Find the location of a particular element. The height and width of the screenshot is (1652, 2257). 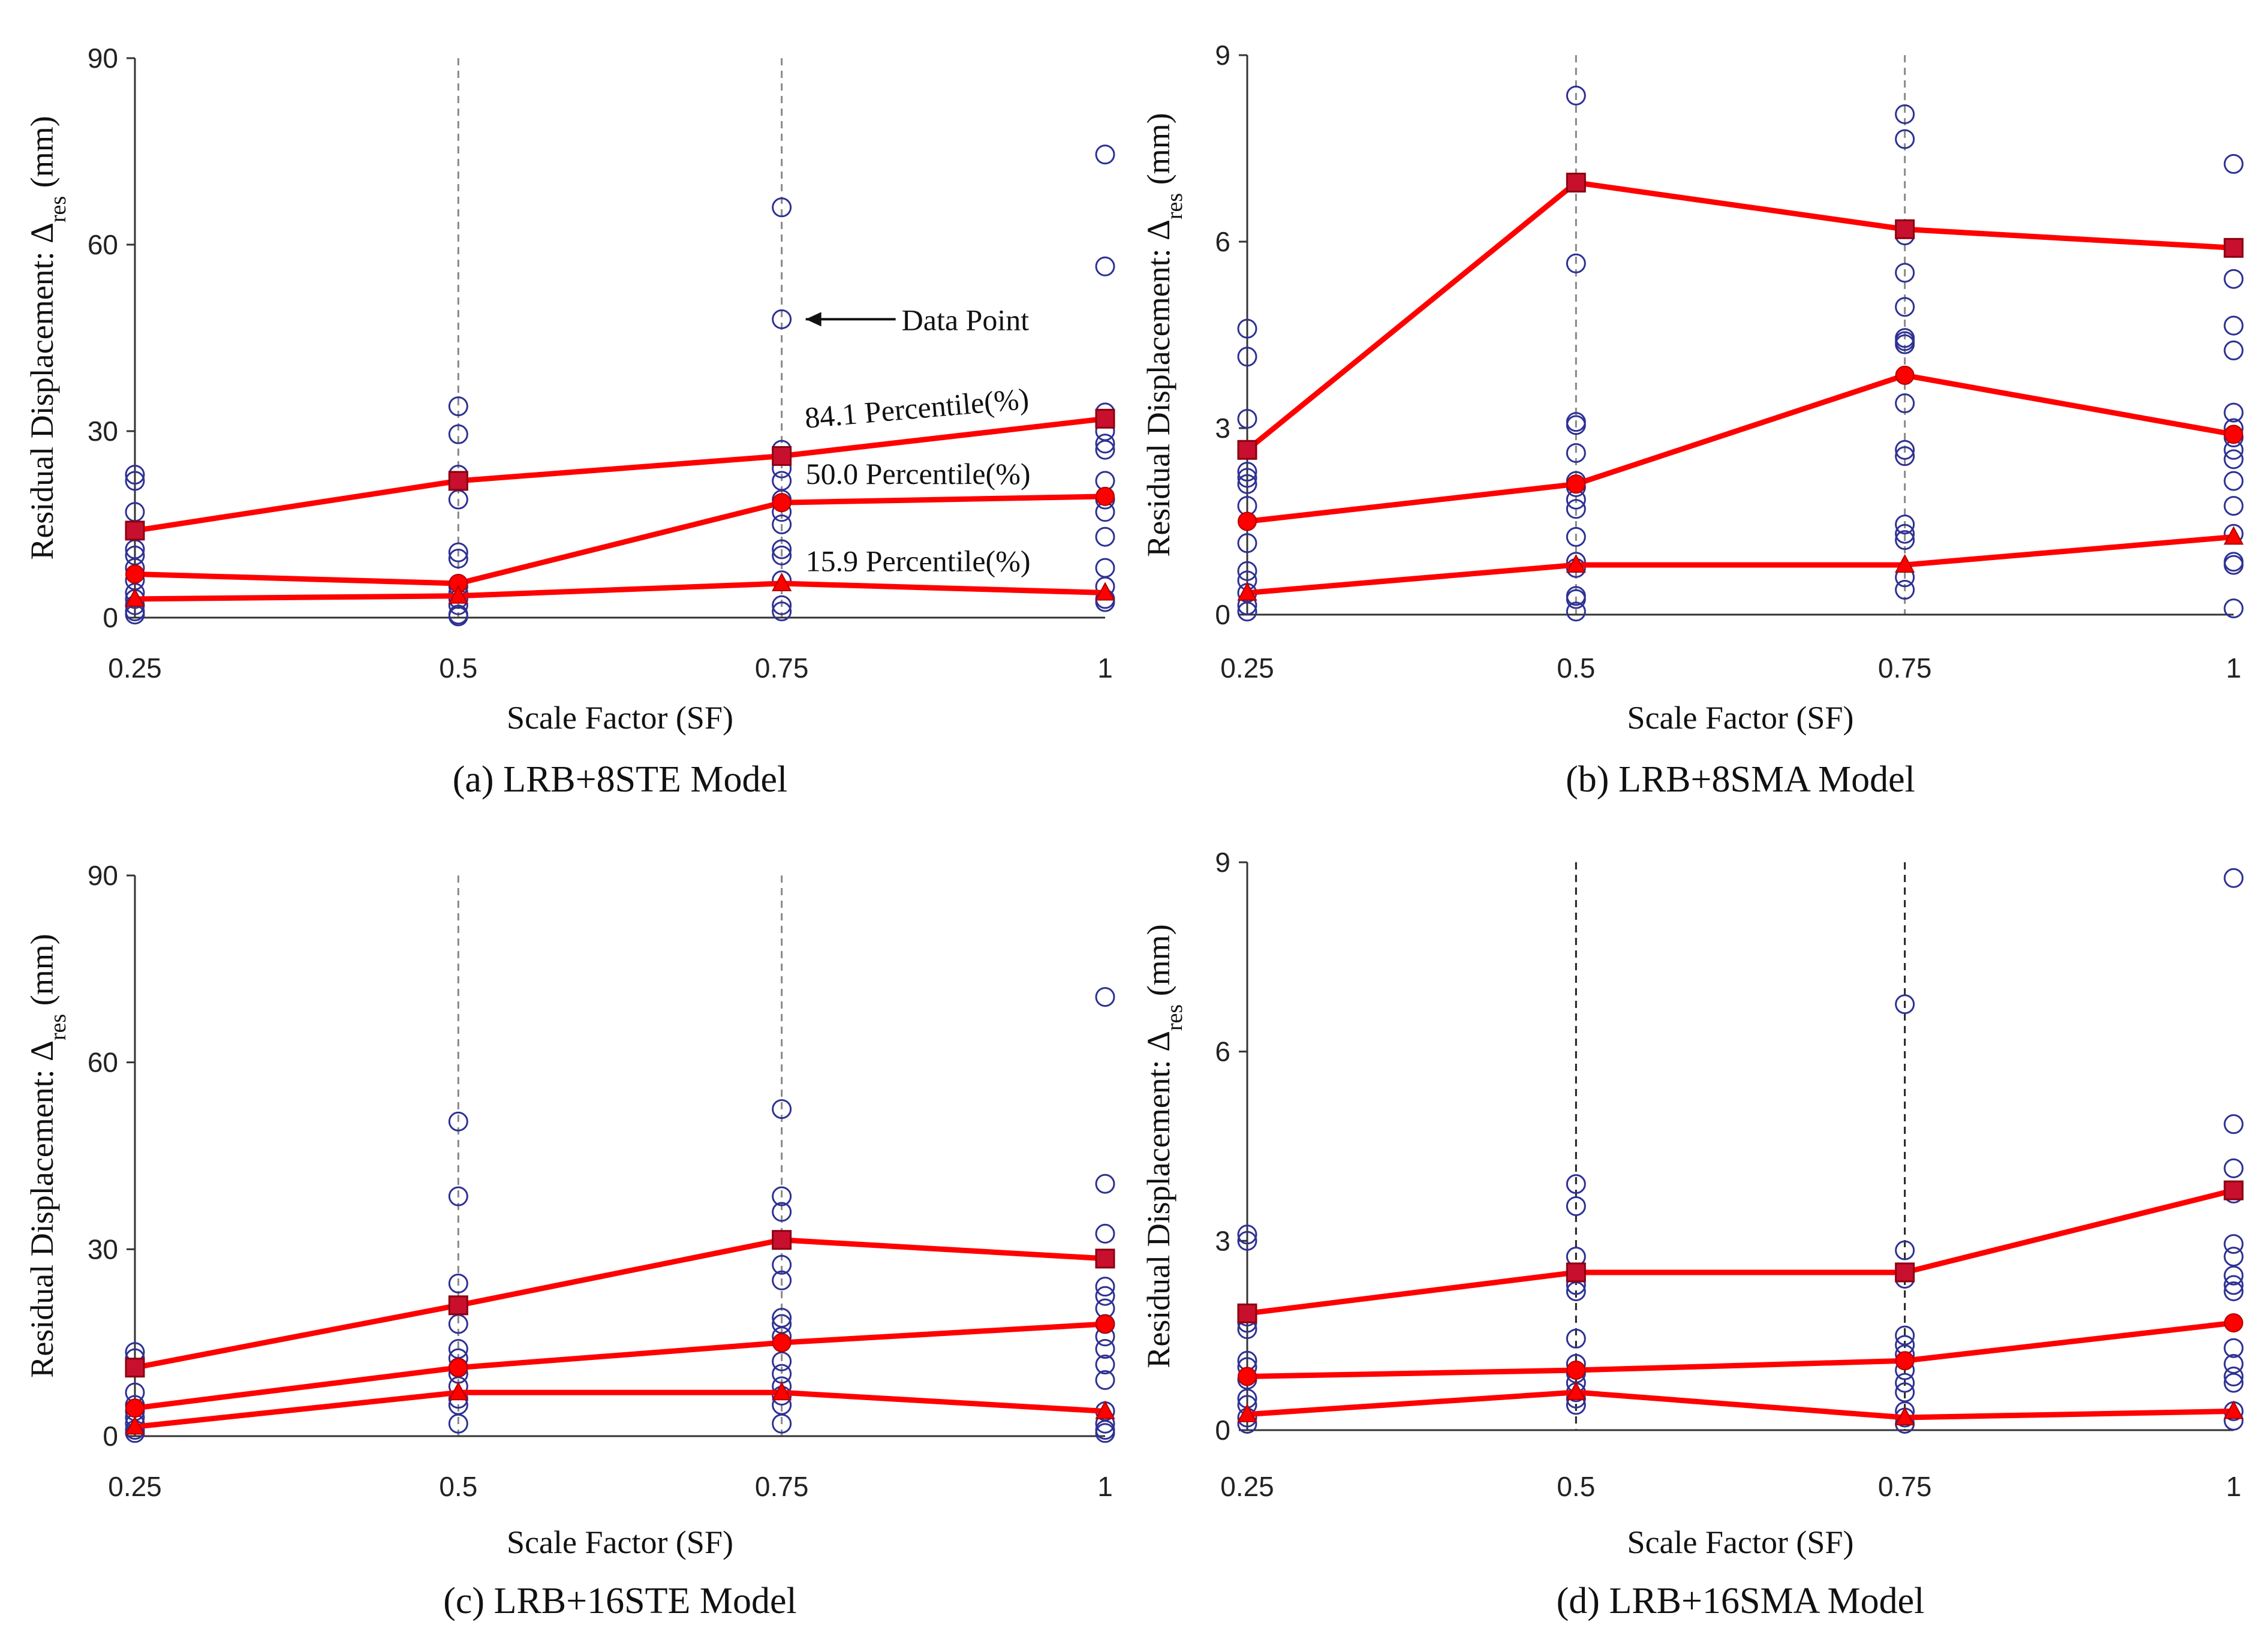

x-tick-label: 1 is located at coordinates (2233, 1486).